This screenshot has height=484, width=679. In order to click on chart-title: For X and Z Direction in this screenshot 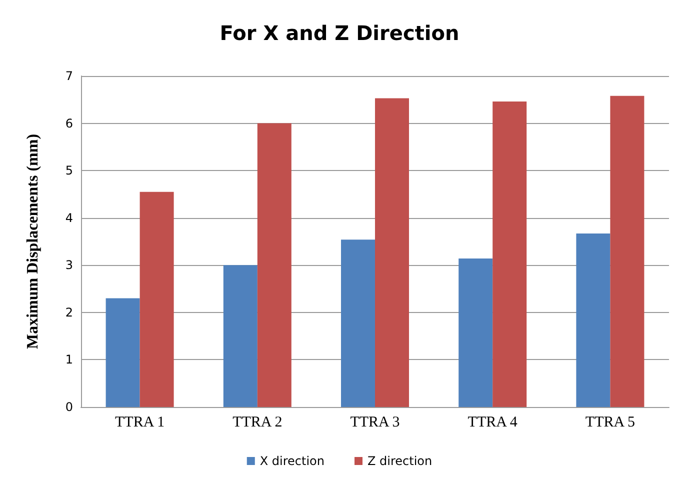, I will do `click(340, 33)`.